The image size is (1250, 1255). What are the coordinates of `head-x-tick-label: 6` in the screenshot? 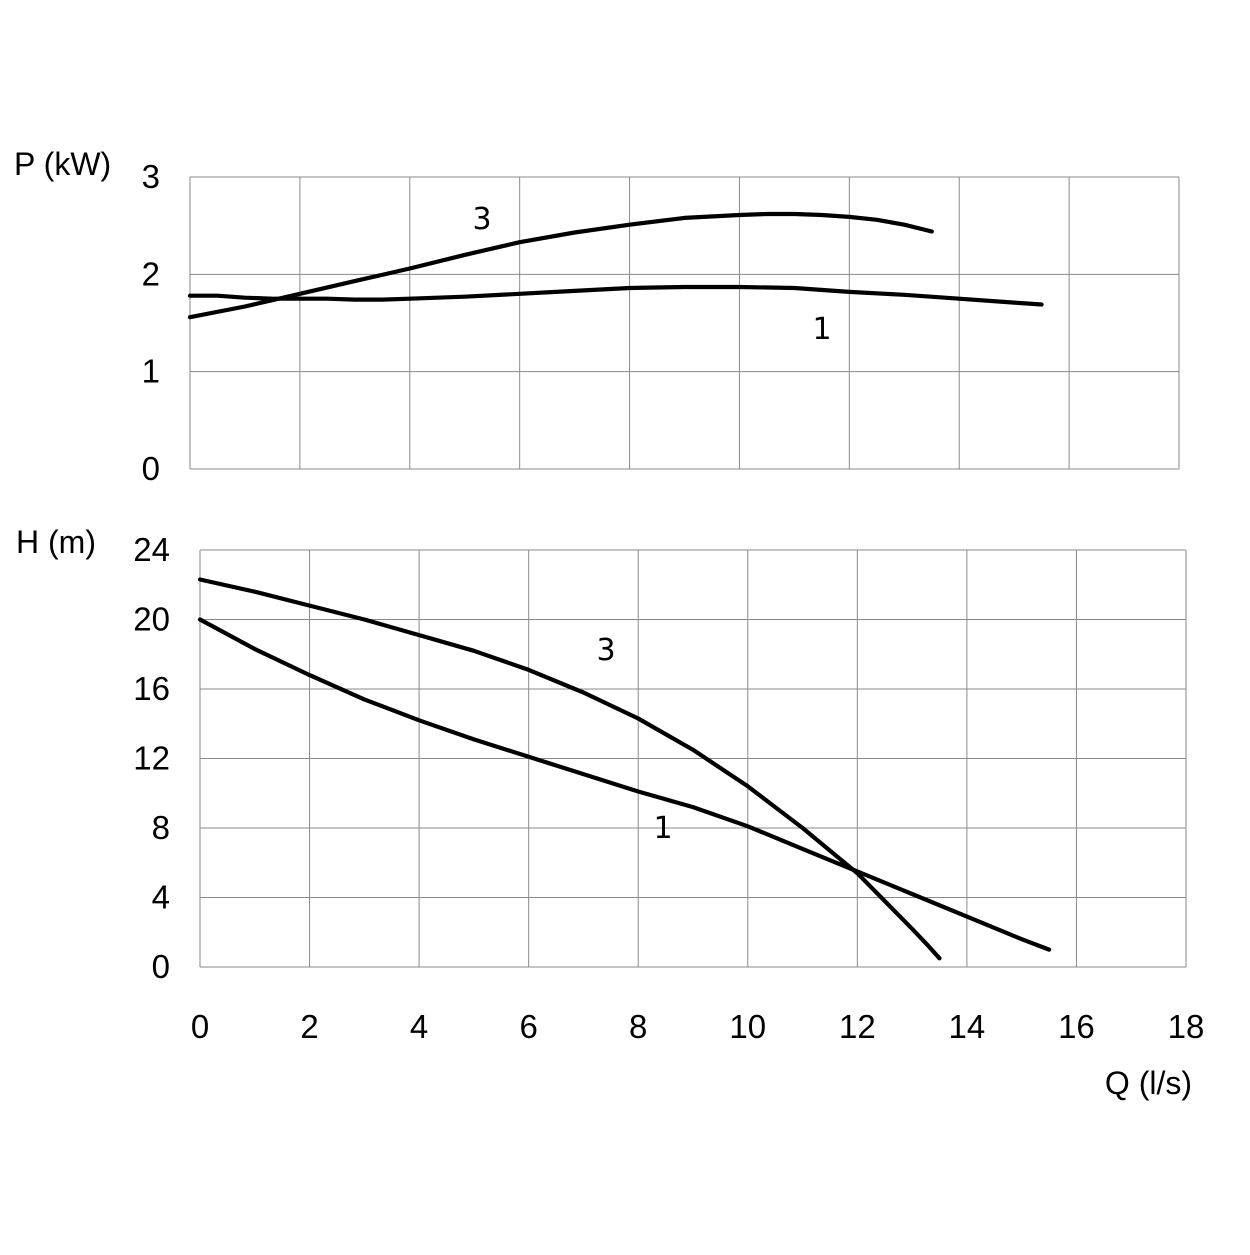 It's located at (528, 1026).